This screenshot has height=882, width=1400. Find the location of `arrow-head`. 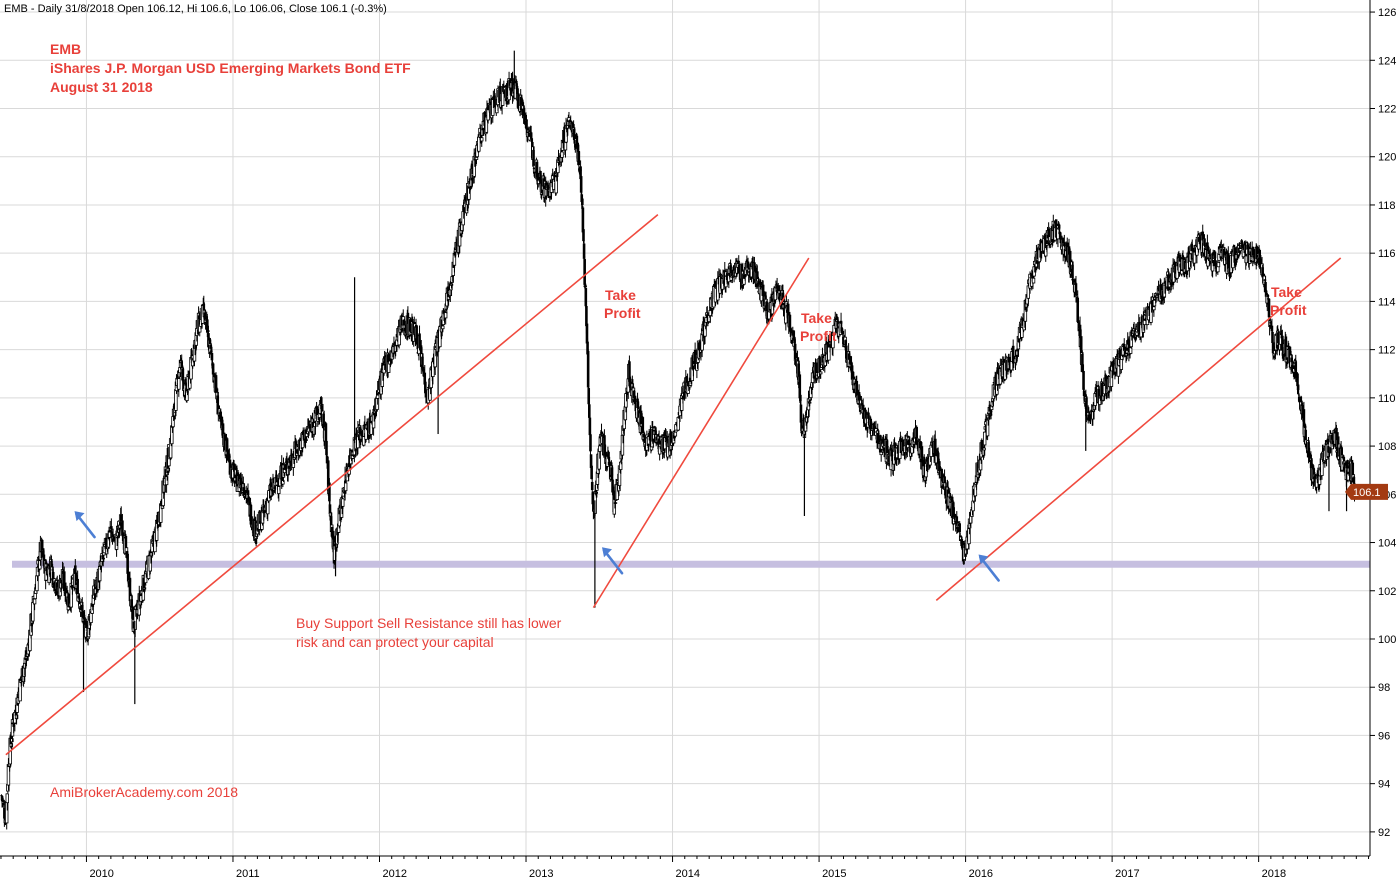

arrow-head is located at coordinates (79, 516).